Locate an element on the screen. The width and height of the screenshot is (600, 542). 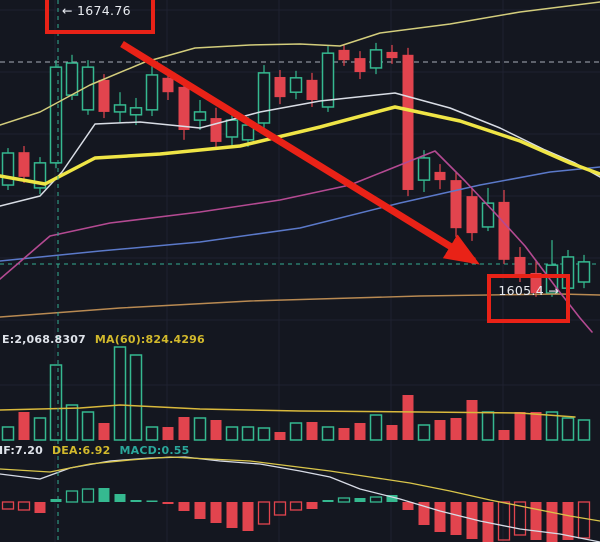
annotation-box-high is located at coordinates (100, 17).